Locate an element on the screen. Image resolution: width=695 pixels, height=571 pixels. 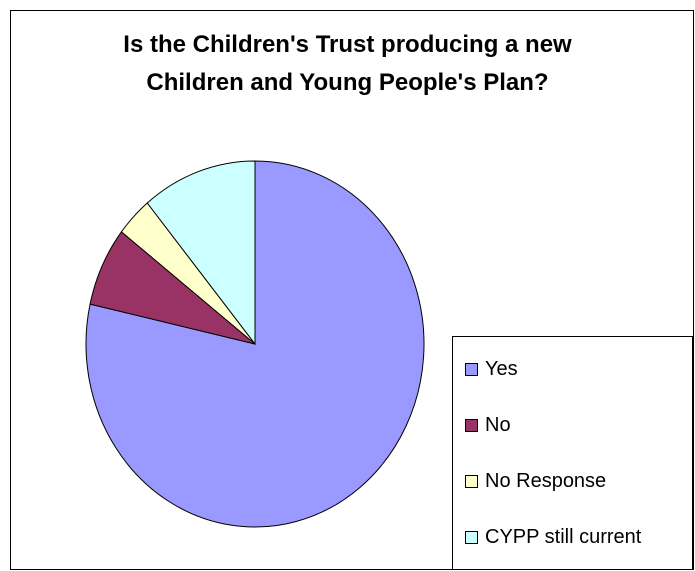
legend-item-no-response: No Response is located at coordinates (535, 481).